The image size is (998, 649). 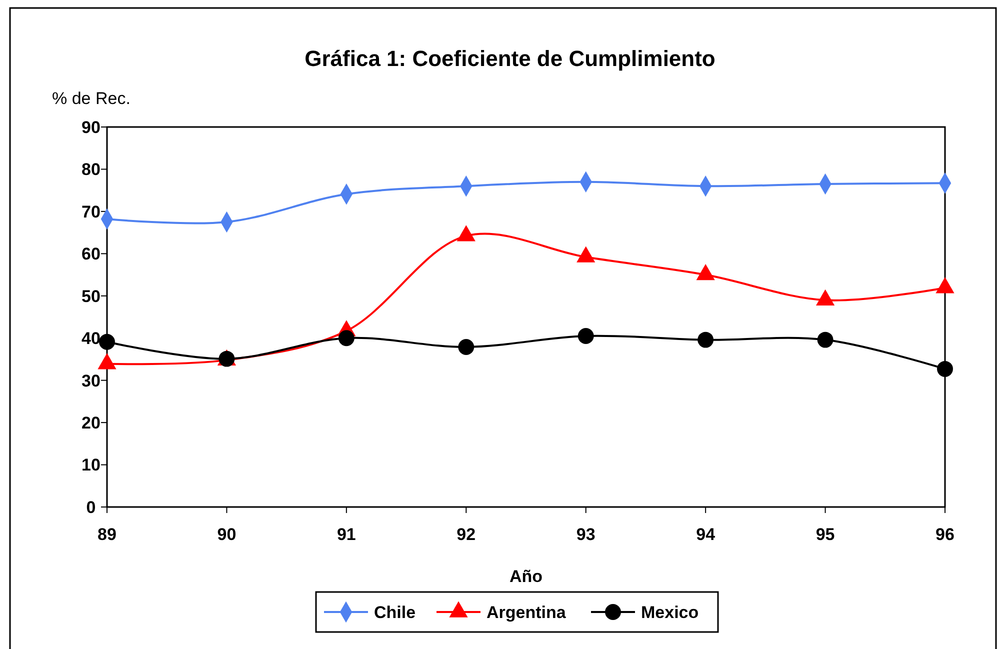 What do you see at coordinates (526, 576) in the screenshot?
I see `x-axis-title: Año` at bounding box center [526, 576].